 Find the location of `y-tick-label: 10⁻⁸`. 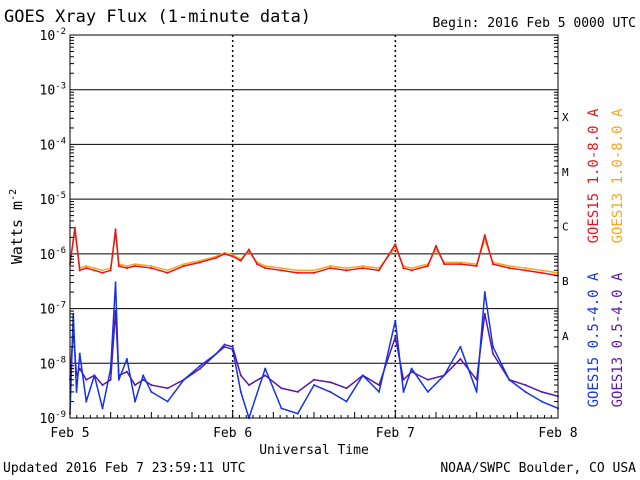

y-tick-label: 10⁻⁸ is located at coordinates (53, 363).